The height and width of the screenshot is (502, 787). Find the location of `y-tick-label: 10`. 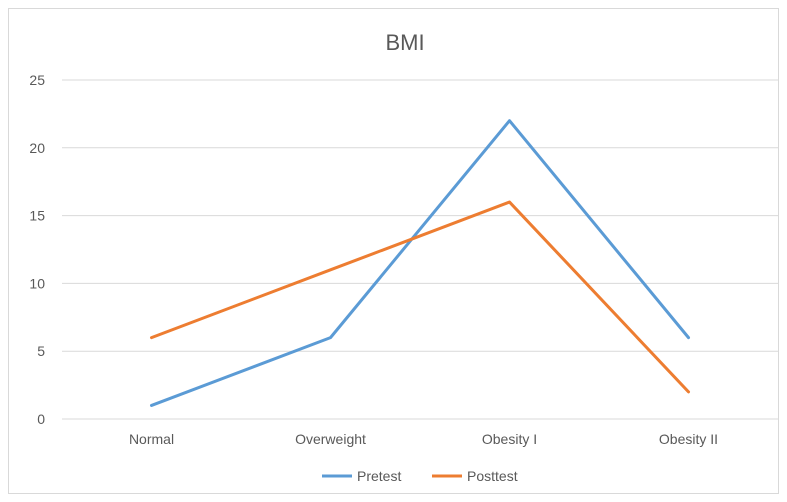

y-tick-label: 10 is located at coordinates (37, 283).